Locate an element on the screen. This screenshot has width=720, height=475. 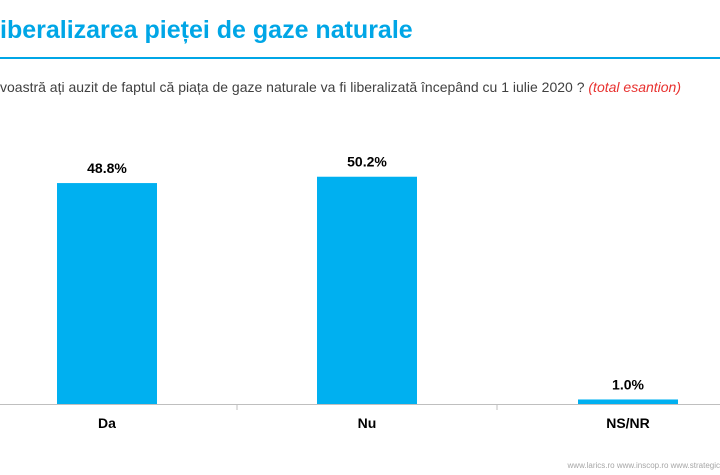
category-label: Nu is located at coordinates (367, 423).